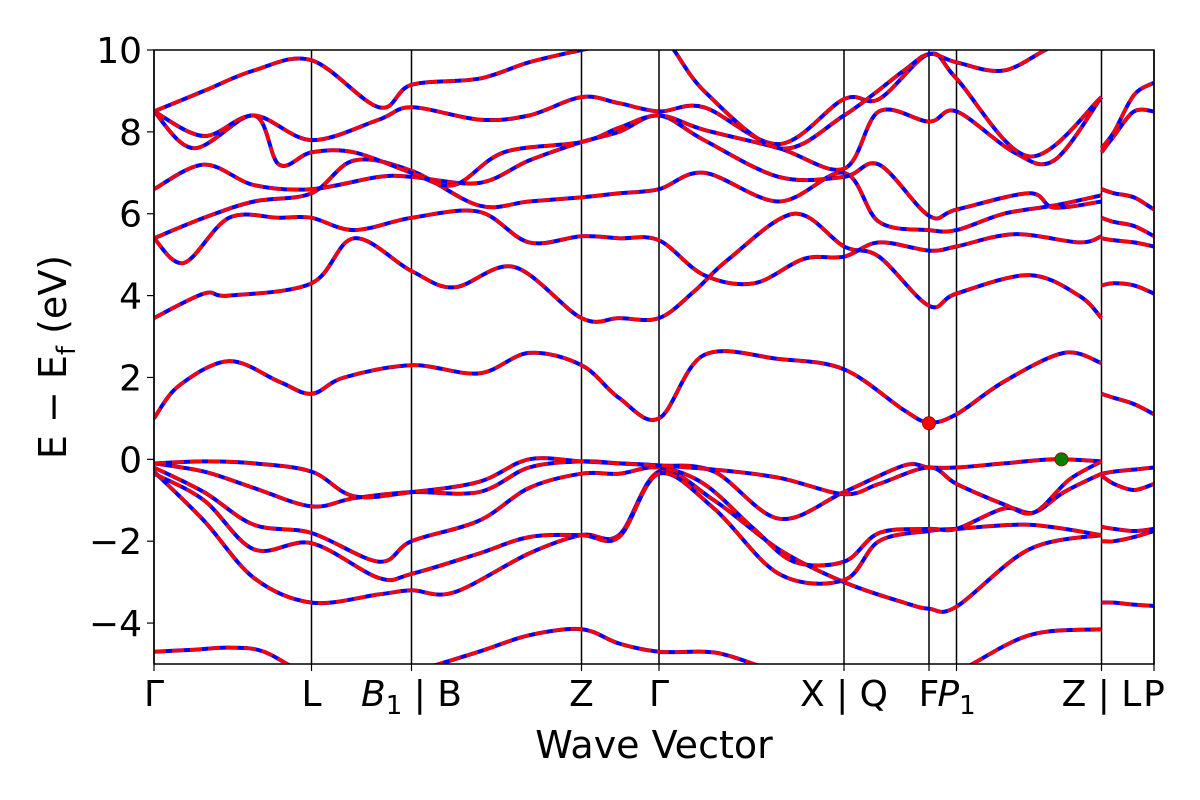 This screenshot has width=1200, height=800. Describe the element at coordinates (995, 441) in the screenshot. I see `band-extrema-markers` at that location.